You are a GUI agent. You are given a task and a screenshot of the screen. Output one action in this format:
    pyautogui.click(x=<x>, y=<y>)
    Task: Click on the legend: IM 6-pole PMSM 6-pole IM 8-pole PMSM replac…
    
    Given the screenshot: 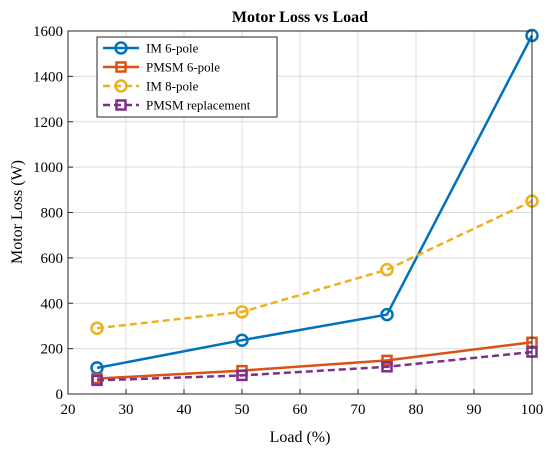 What is the action you would take?
    pyautogui.click(x=187, y=77)
    